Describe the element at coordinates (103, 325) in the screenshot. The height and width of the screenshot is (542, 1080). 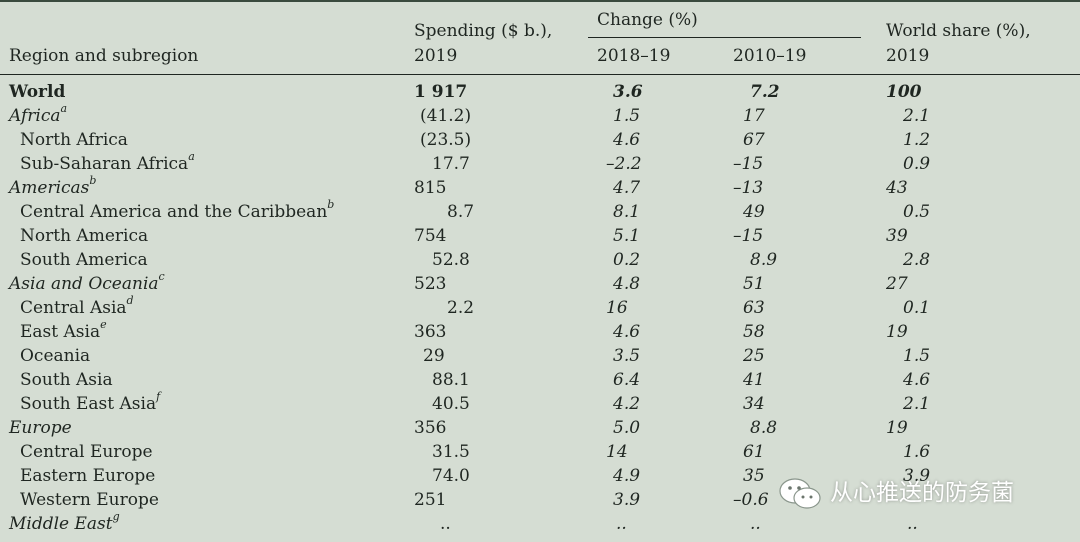
I see `footnote-marker: e` at that location.